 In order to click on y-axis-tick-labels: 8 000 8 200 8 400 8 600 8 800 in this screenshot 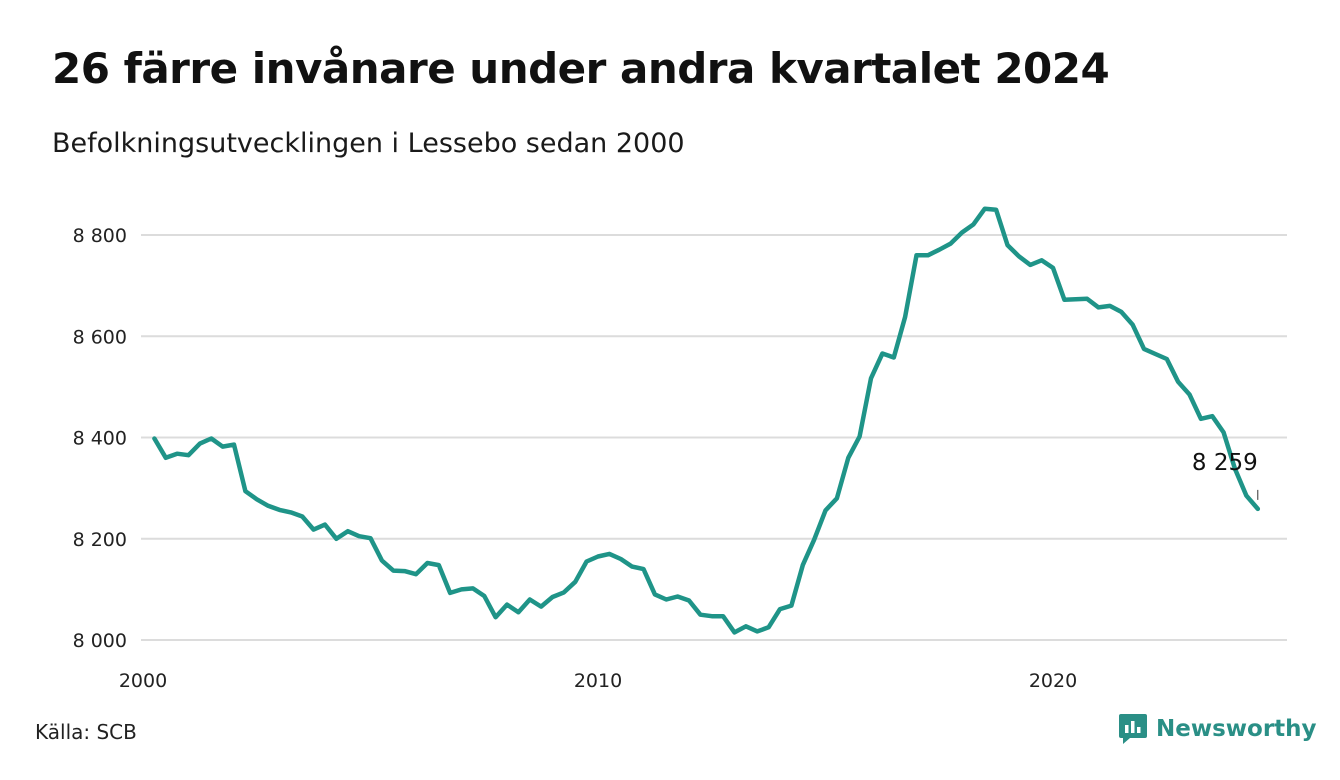, I will do `click(100, 438)`.